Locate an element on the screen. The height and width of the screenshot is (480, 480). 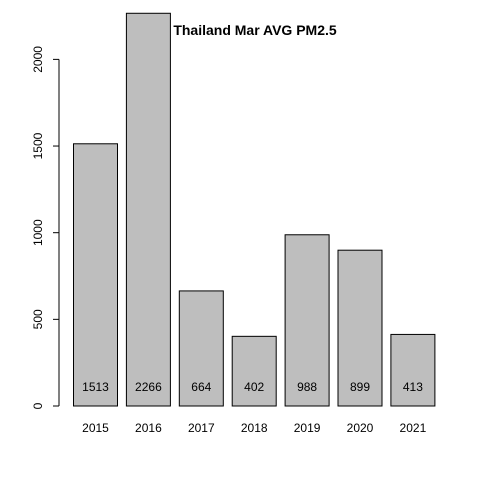
x-category-label: 2019 is located at coordinates (307, 428).